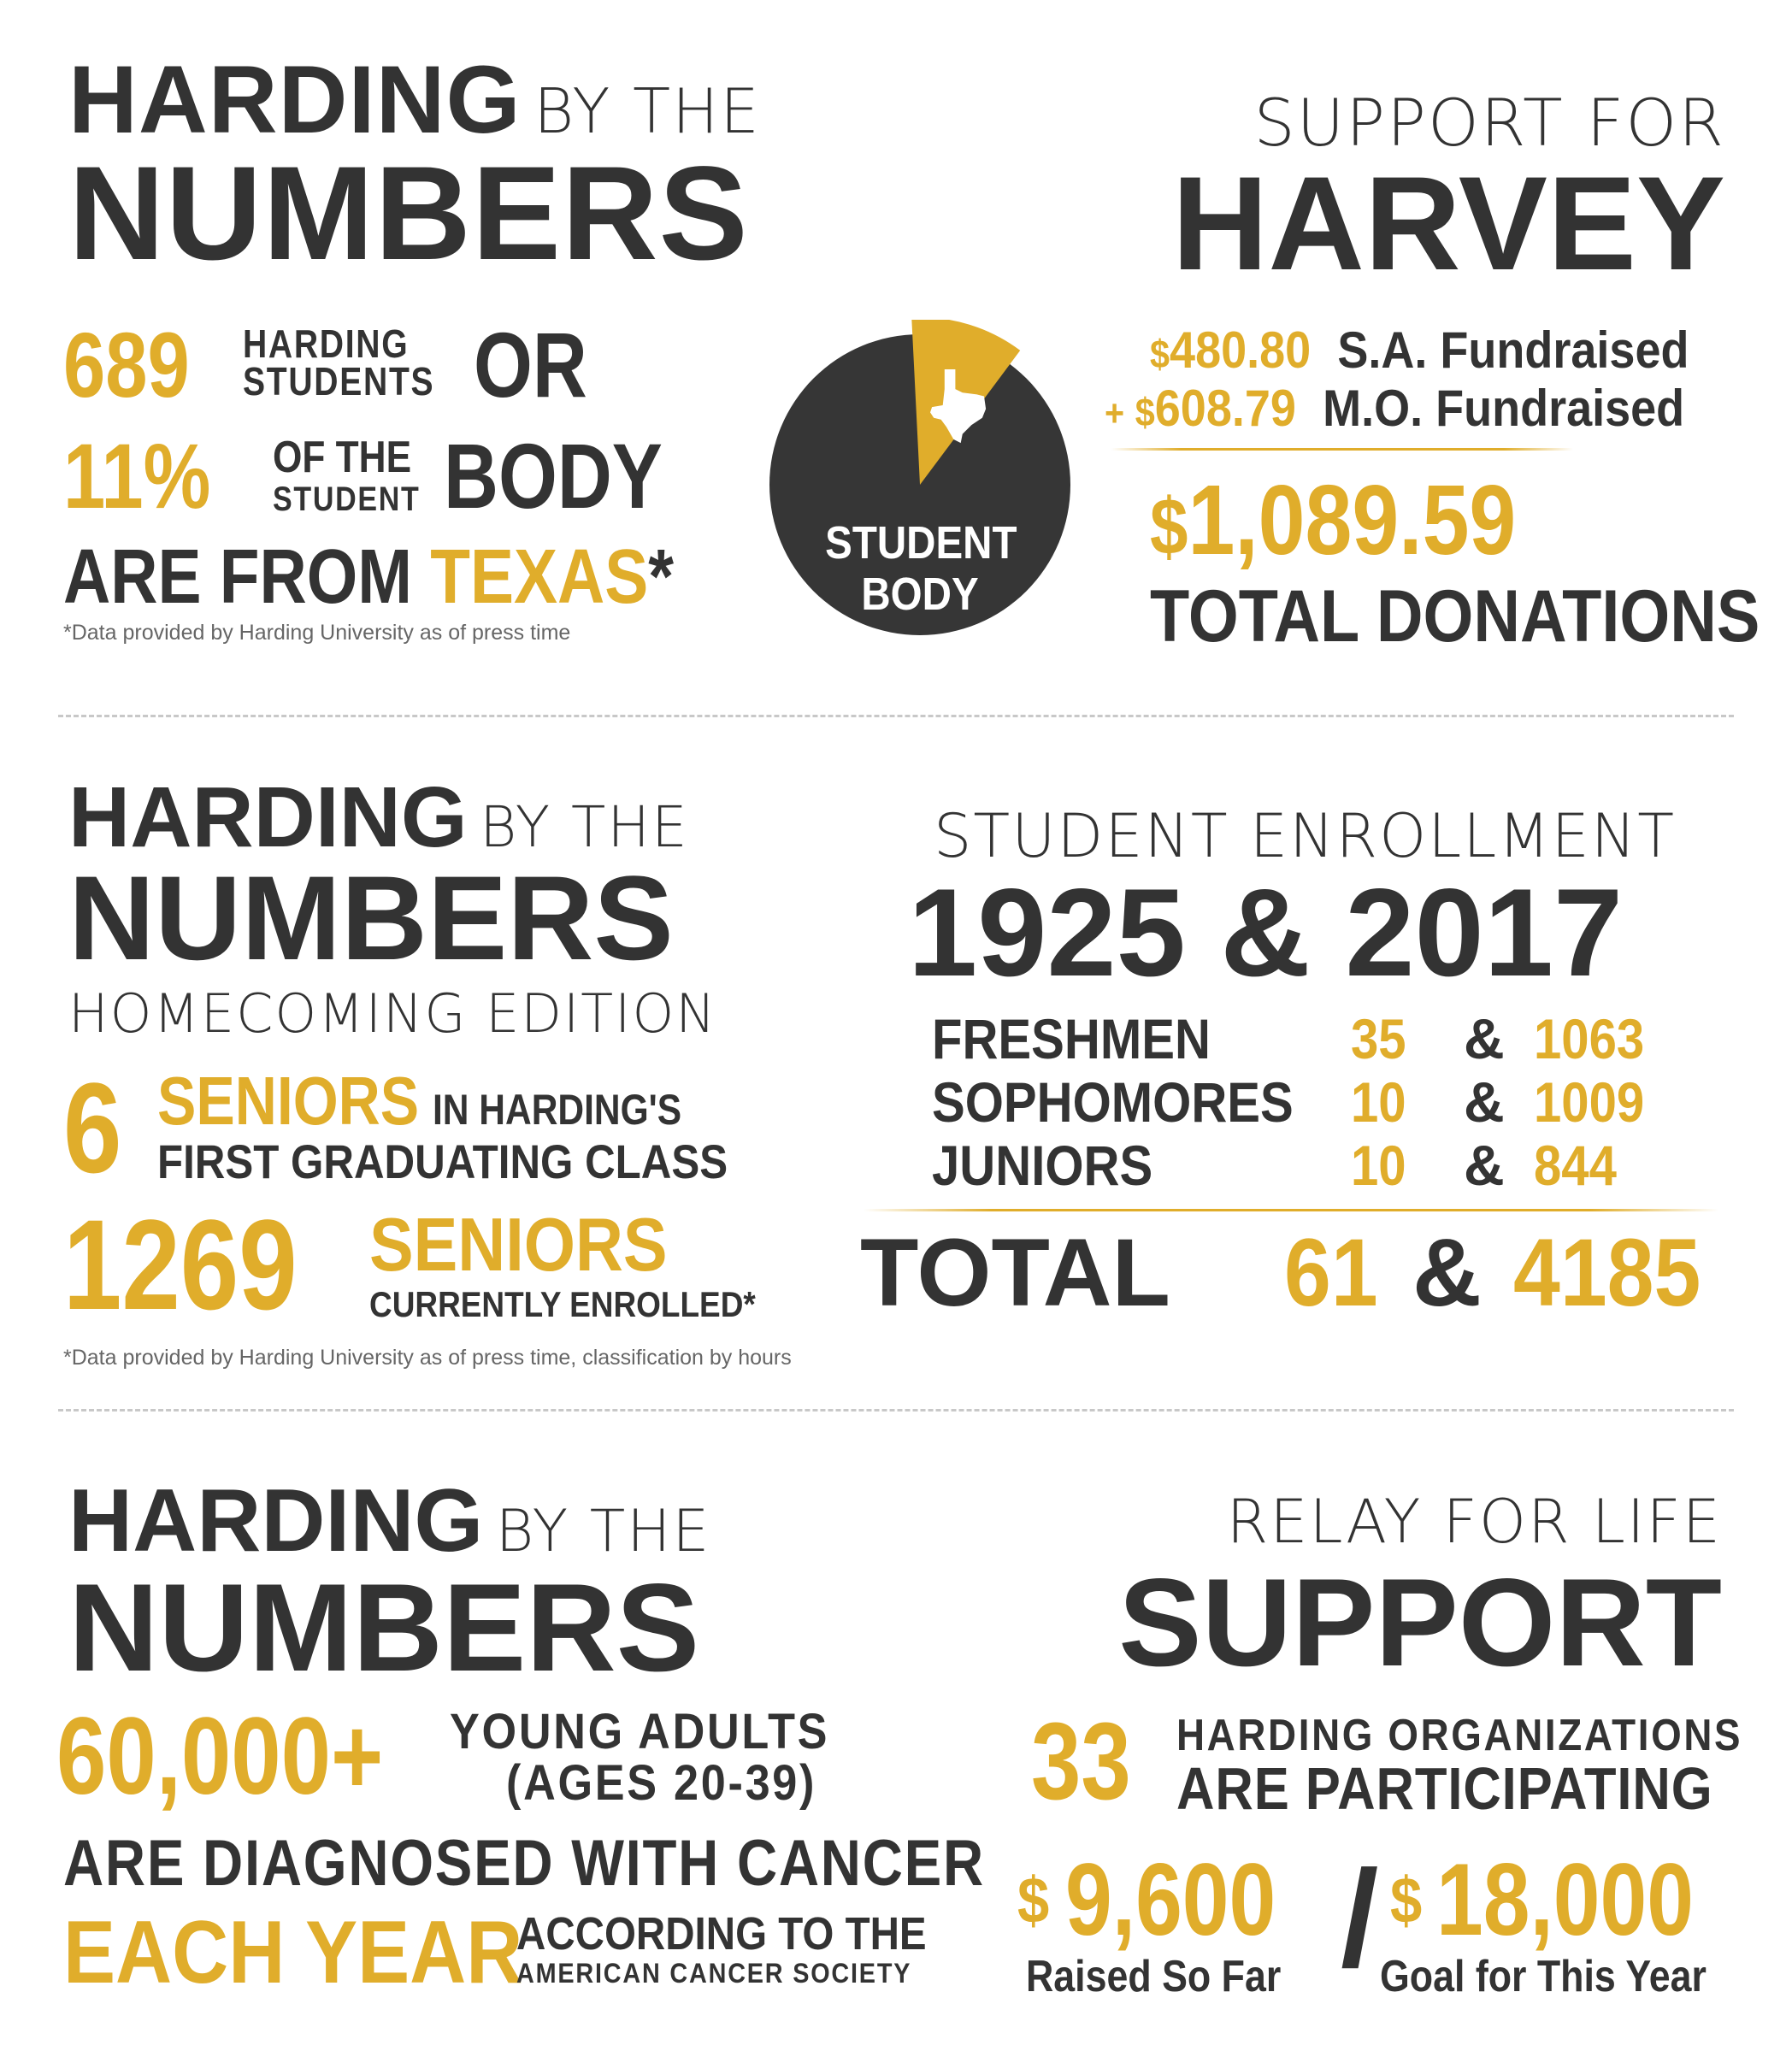  I want to click on stat-60000: 60,000+ YOUNG ADULTS (AGES 20-39), so click(492, 1756).